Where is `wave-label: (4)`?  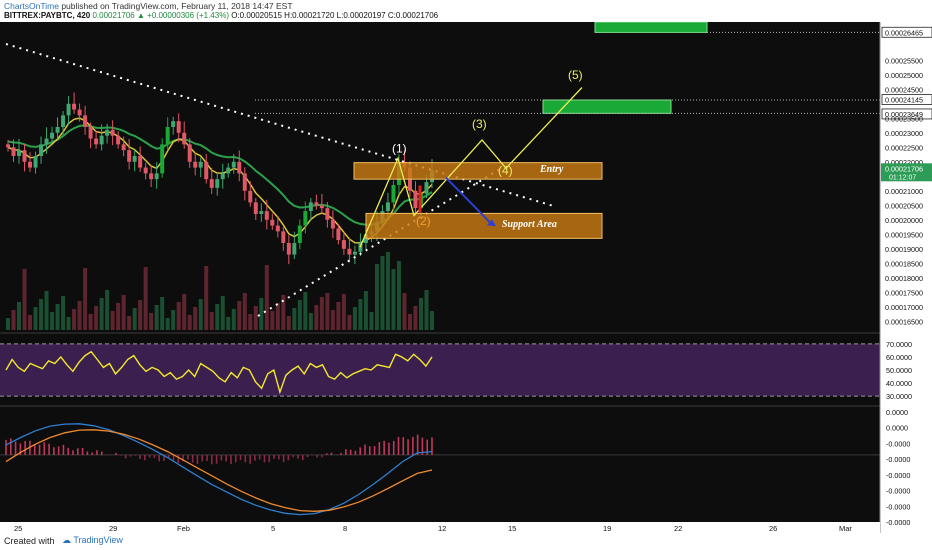
wave-label: (4) is located at coordinates (505, 171).